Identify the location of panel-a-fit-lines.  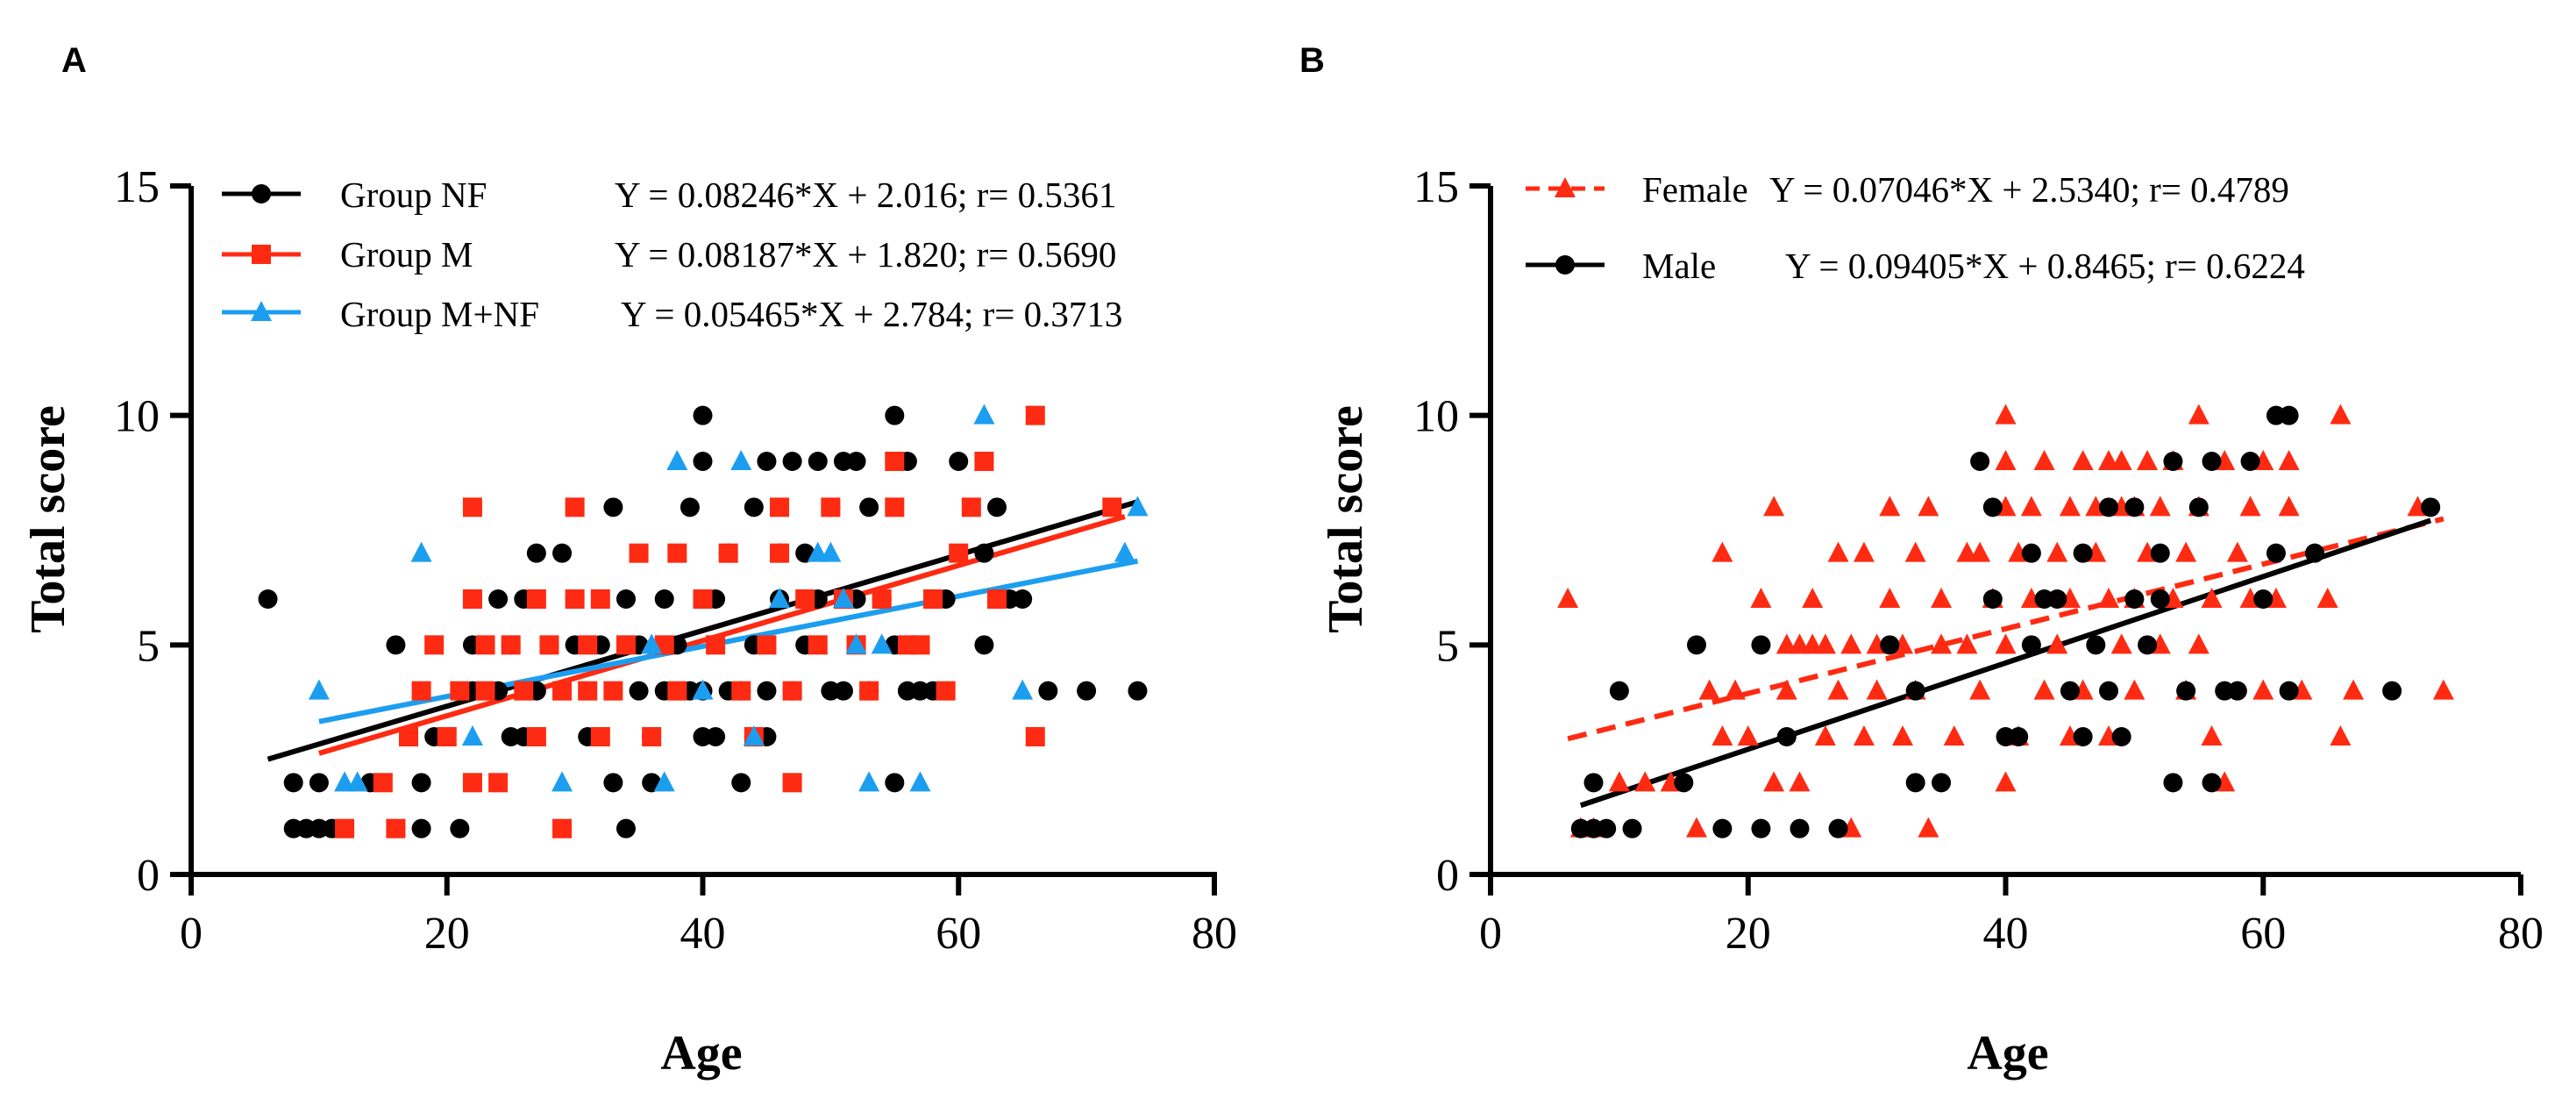
(703, 630).